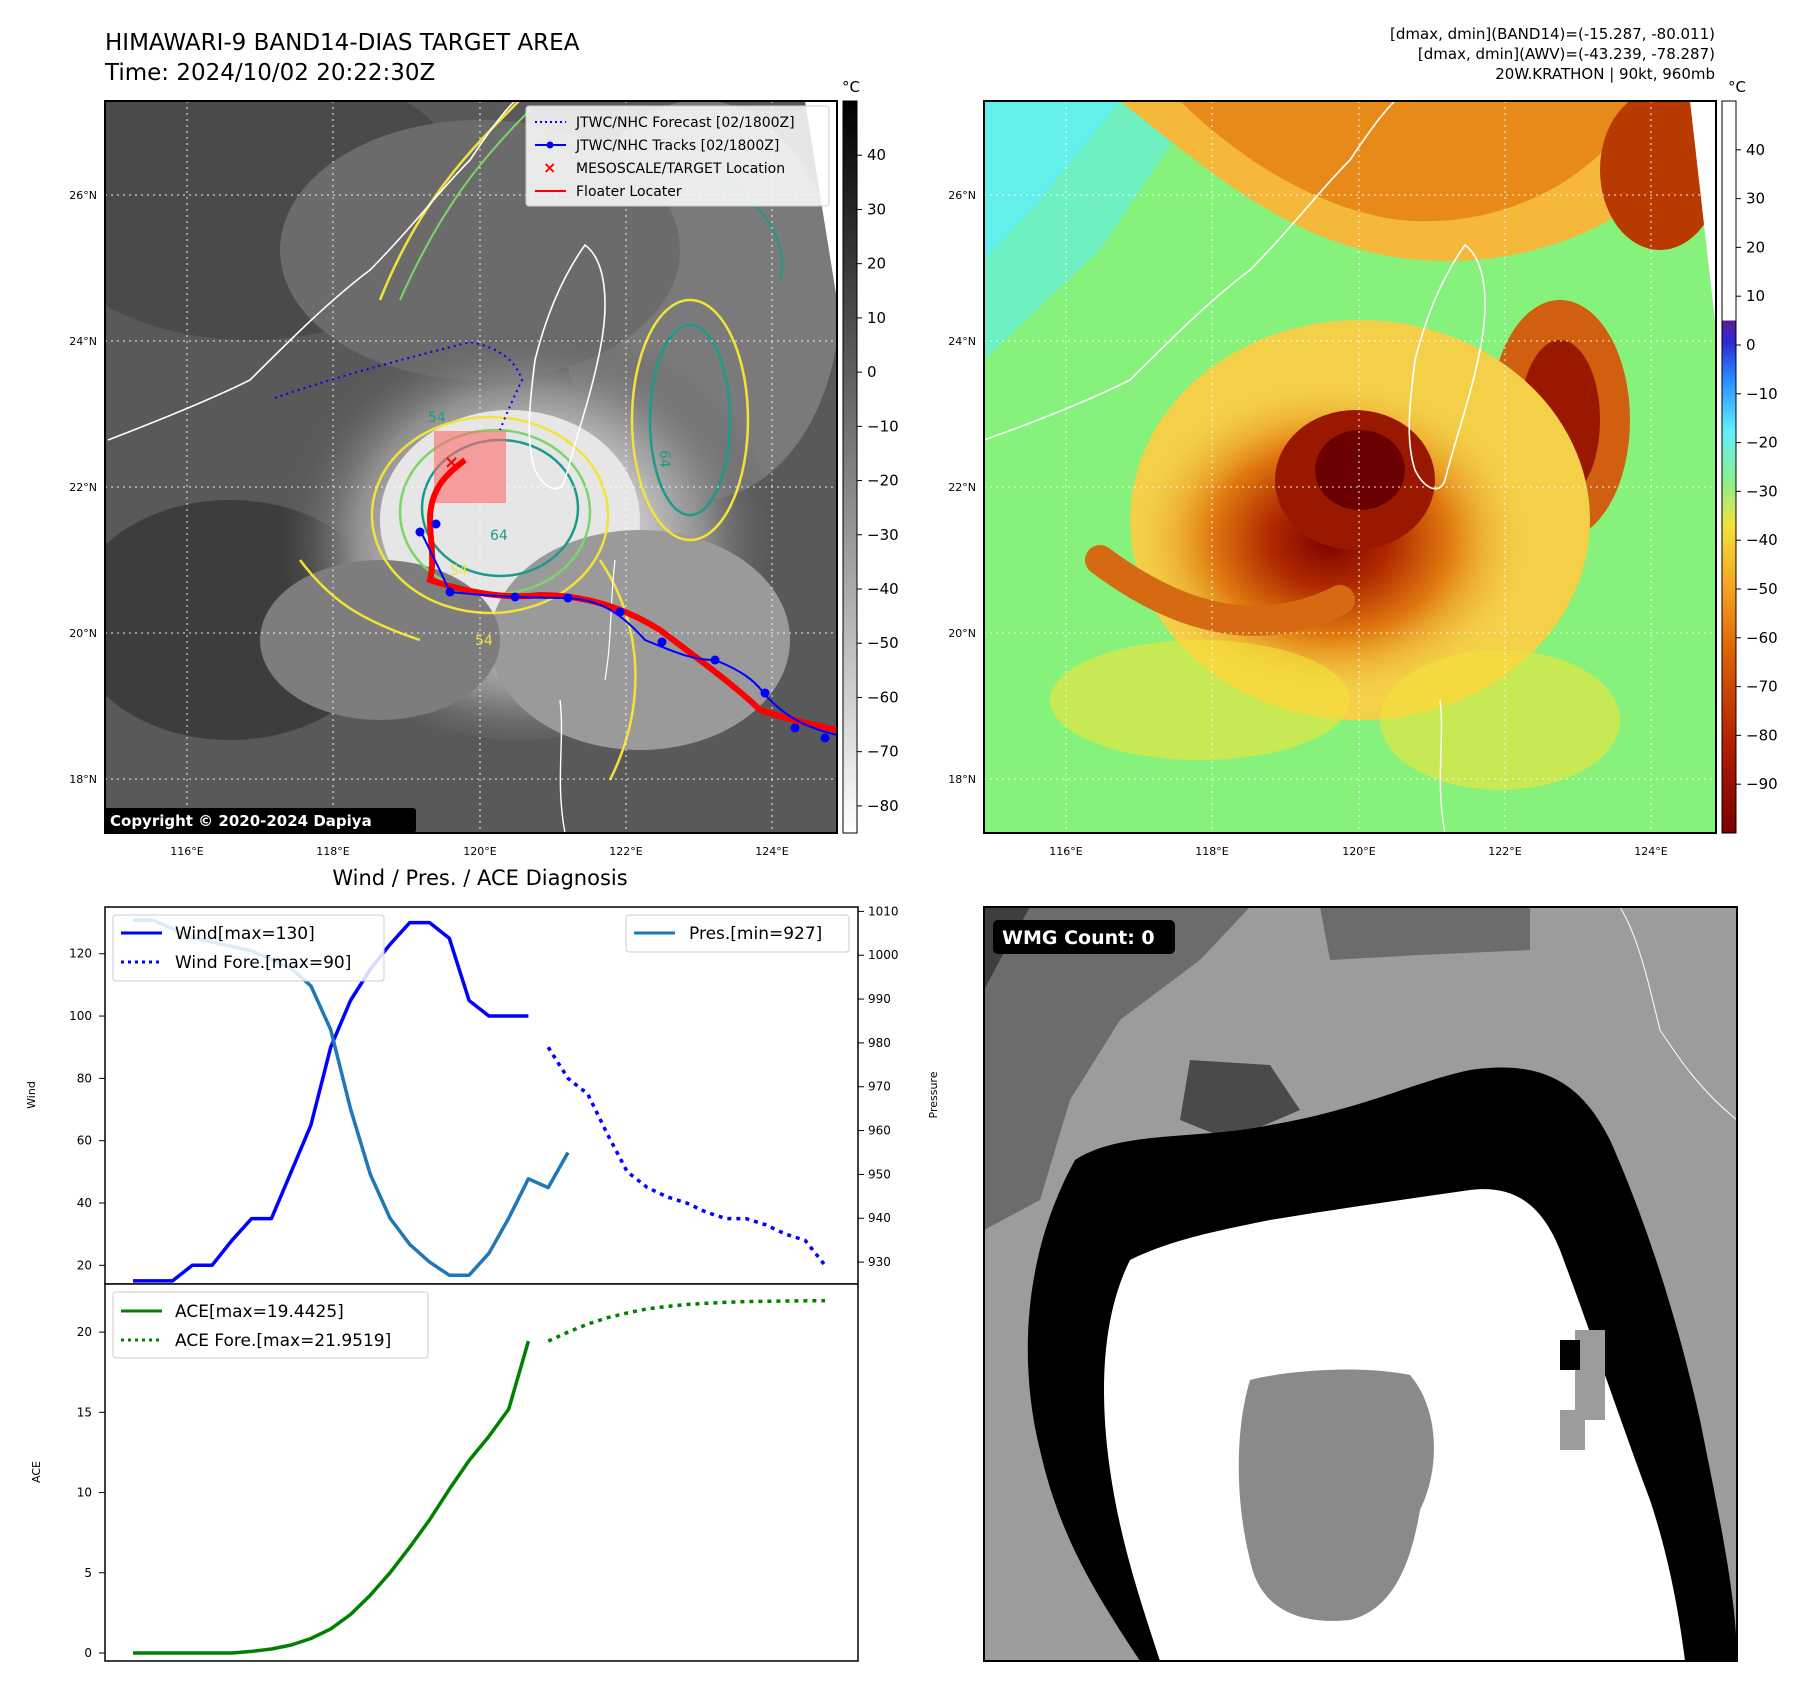  What do you see at coordinates (625, 851) in the screenshot?
I see `lon-tick-label: 122°E` at bounding box center [625, 851].